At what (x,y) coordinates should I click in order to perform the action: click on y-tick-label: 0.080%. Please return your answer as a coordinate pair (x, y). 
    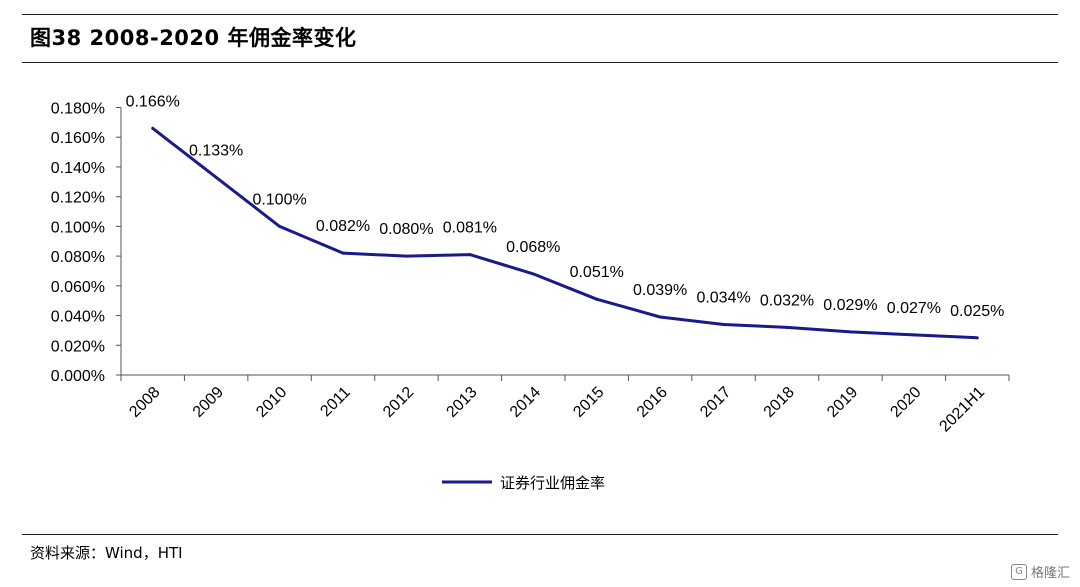
    Looking at the image, I should click on (78, 257).